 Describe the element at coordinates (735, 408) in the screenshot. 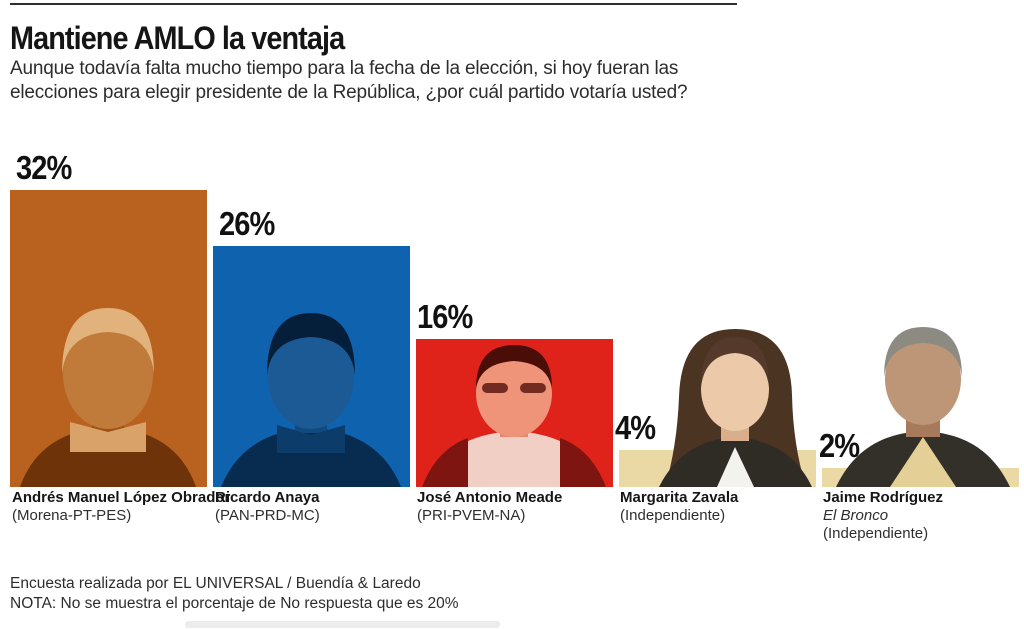

I see `candidate-photo-zavala` at that location.